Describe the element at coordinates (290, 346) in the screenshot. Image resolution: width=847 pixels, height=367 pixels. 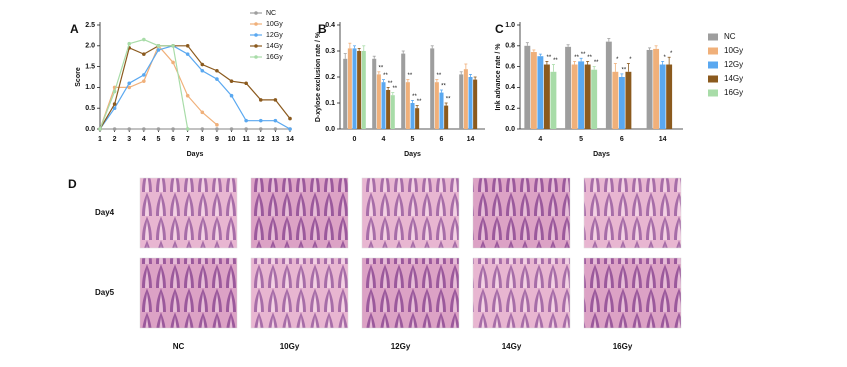
I see `column-label: 10Gy` at that location.